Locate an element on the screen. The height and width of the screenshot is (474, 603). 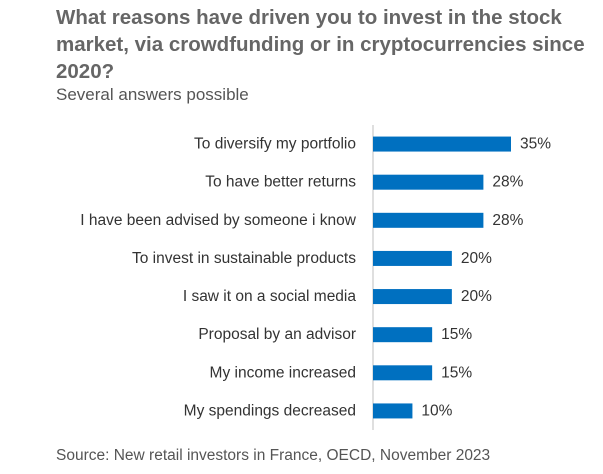
category-label: I have been advised by someone i know is located at coordinates (218, 220).